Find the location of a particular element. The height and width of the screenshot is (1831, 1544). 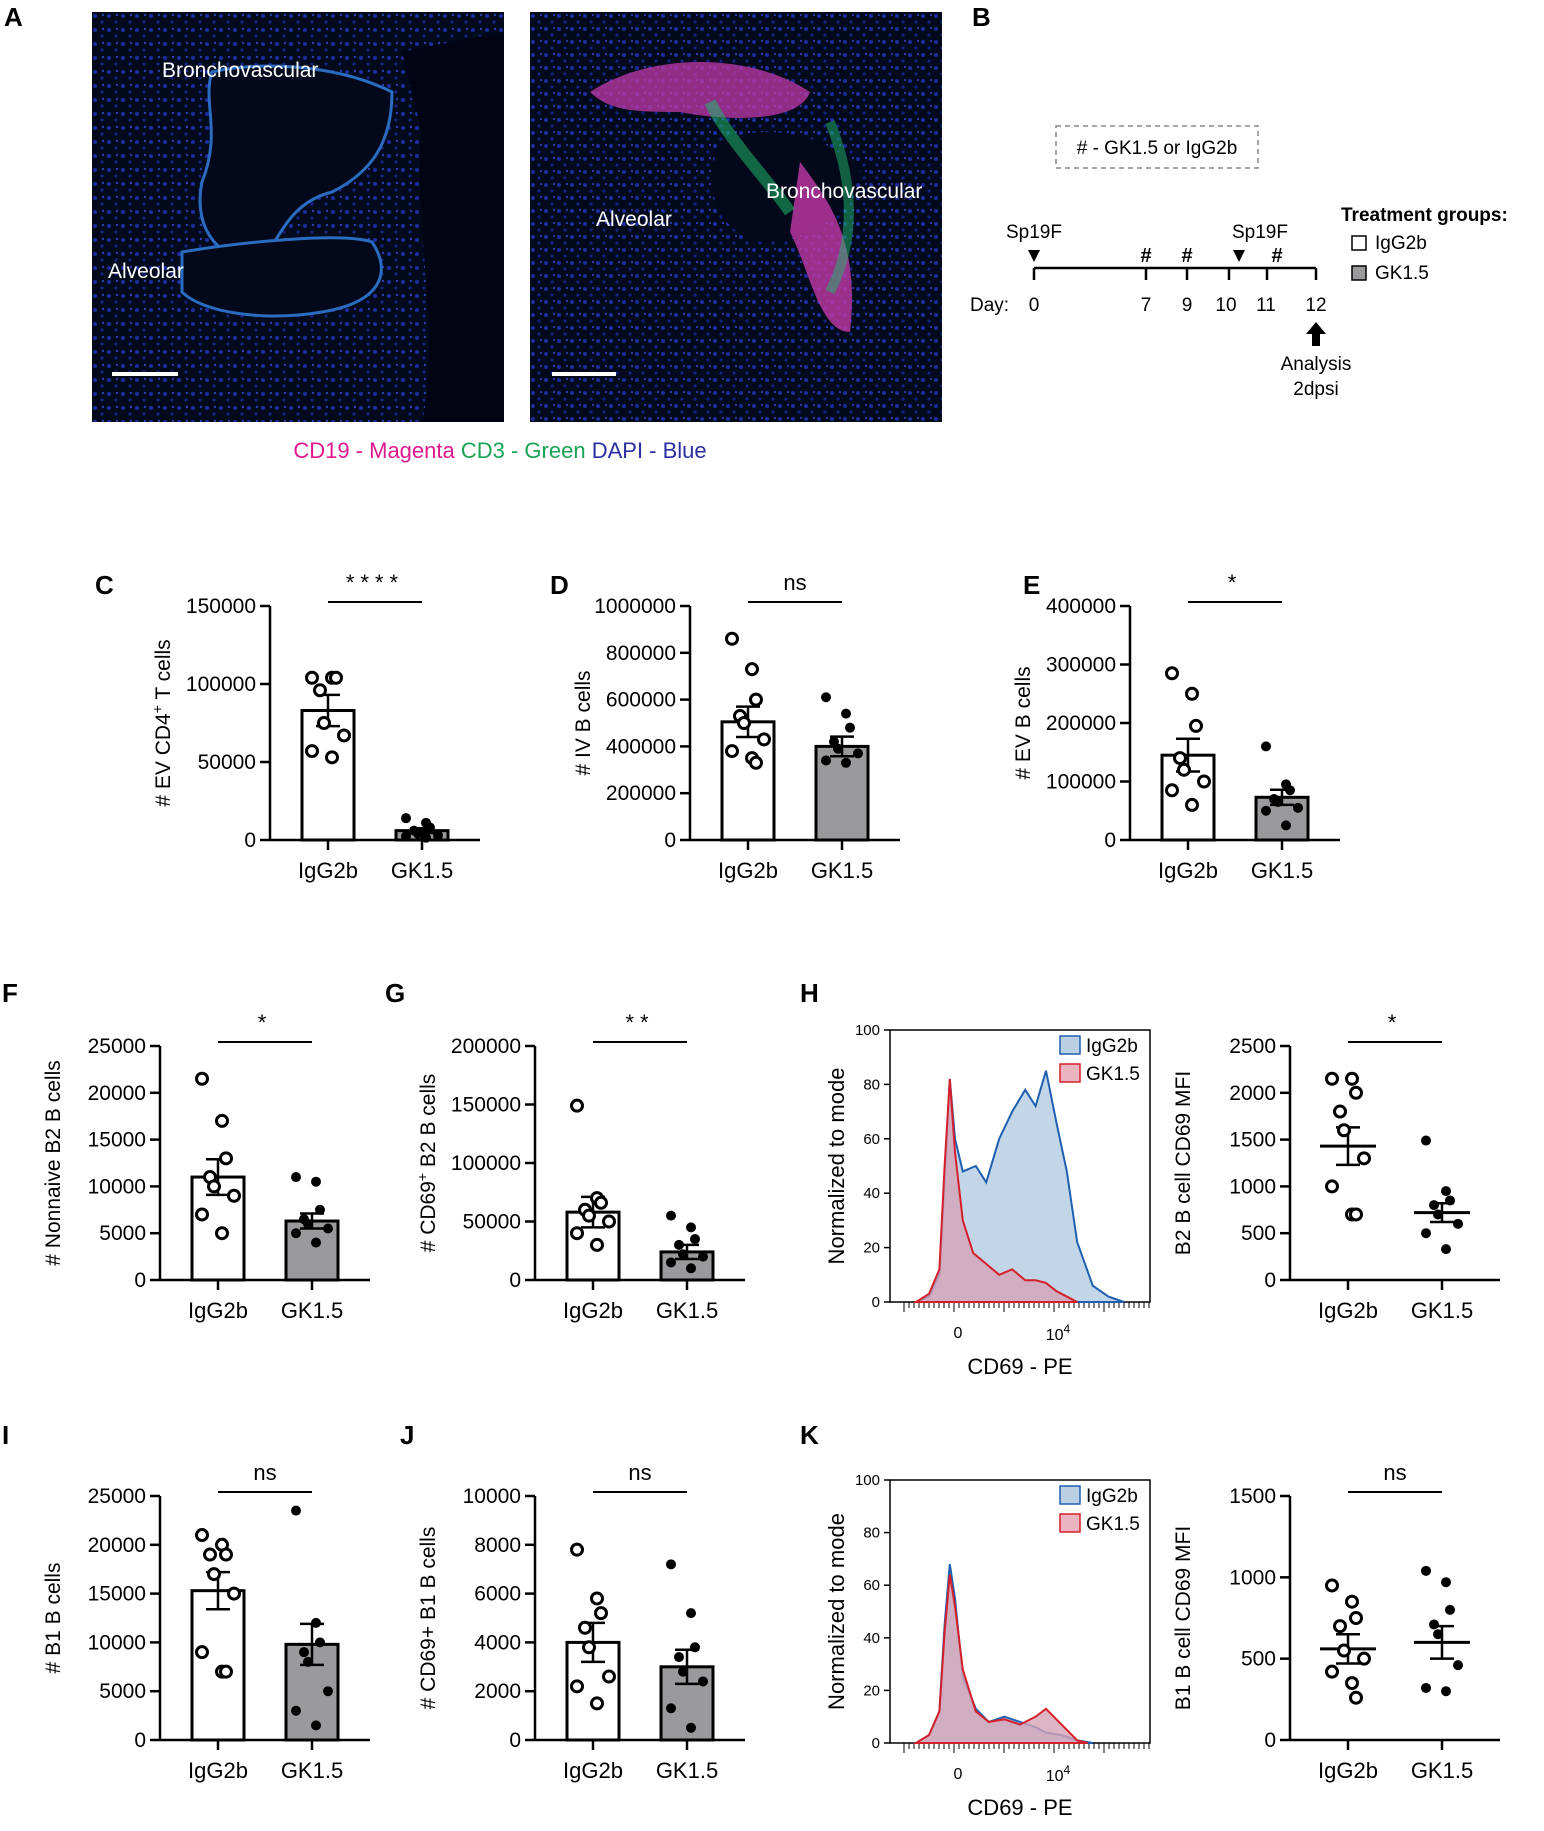

y-tick-label: 200000 is located at coordinates (641, 793).